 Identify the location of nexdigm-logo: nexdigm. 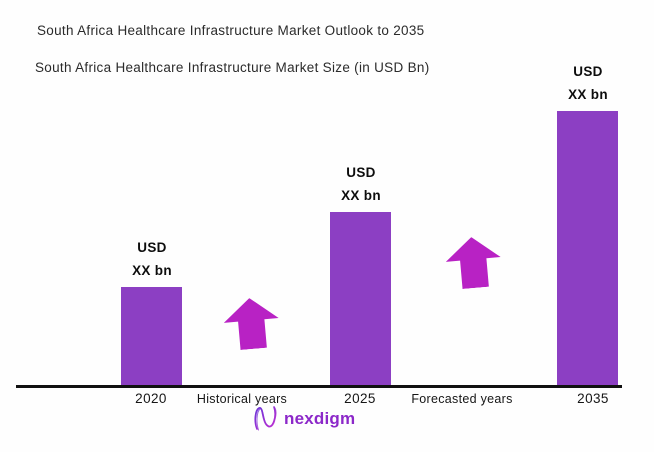
(304, 418).